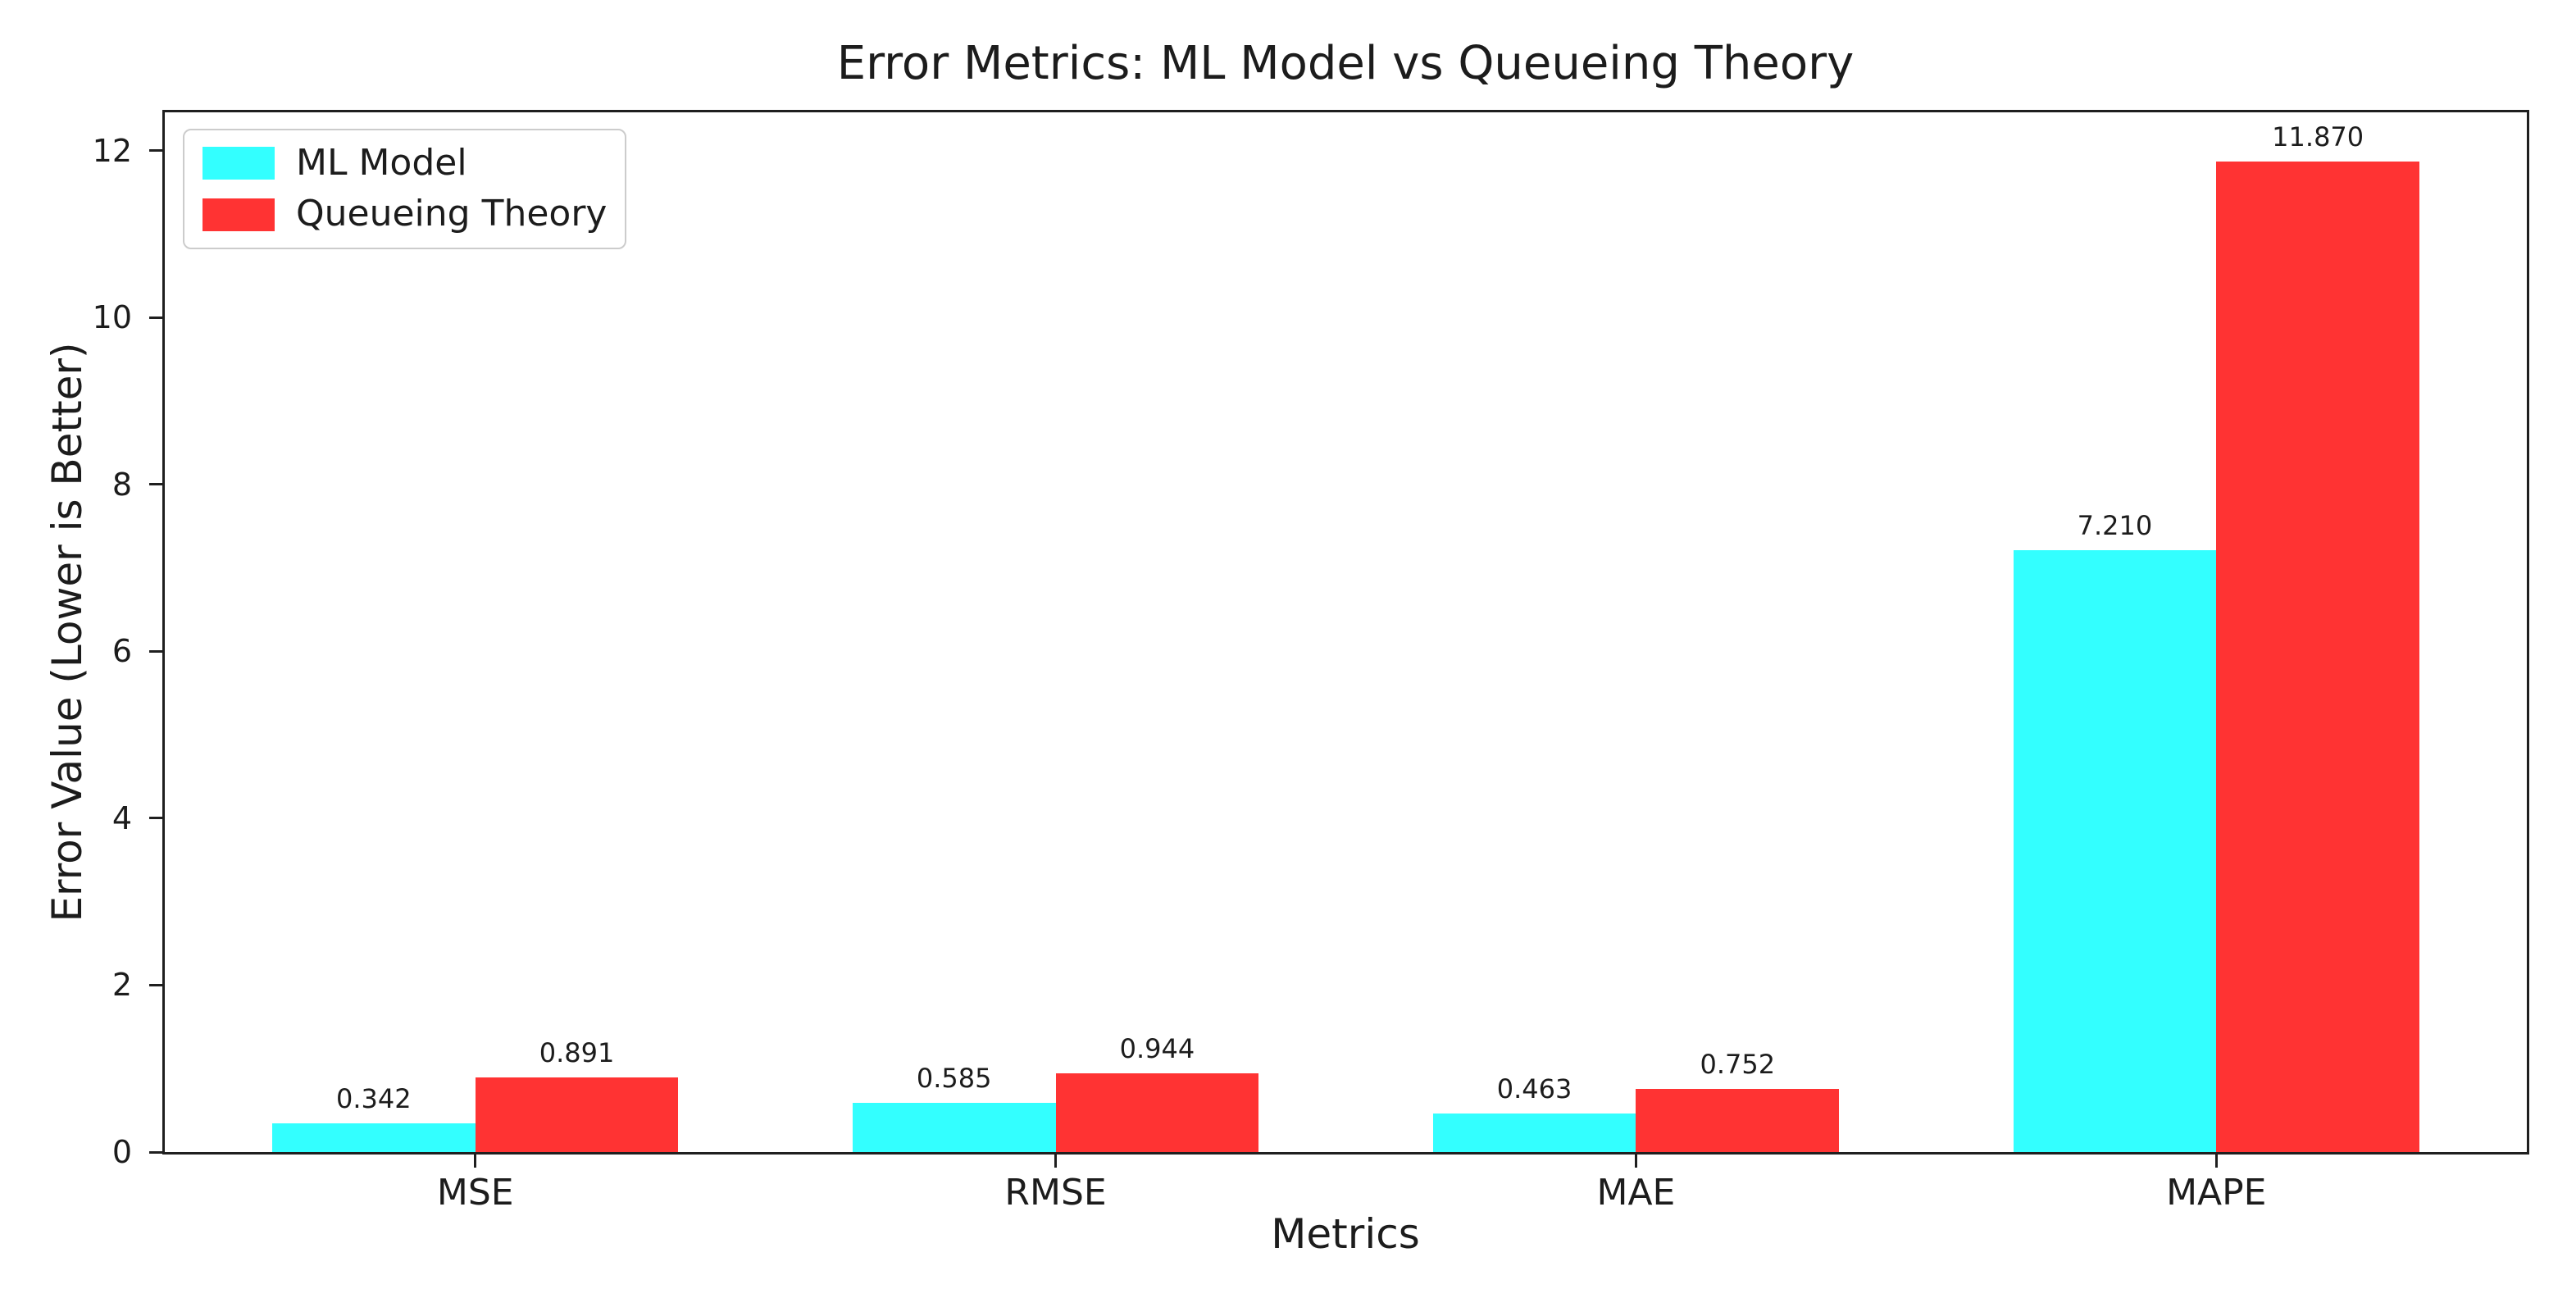 The height and width of the screenshot is (1298, 2576). I want to click on legend-label-ml-model: ML Model, so click(382, 163).